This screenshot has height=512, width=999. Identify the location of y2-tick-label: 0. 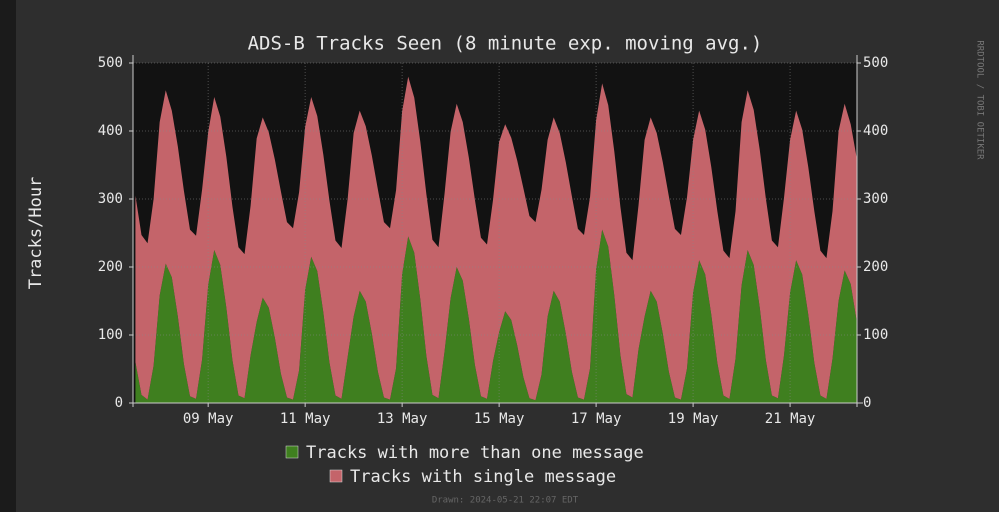
(867, 403).